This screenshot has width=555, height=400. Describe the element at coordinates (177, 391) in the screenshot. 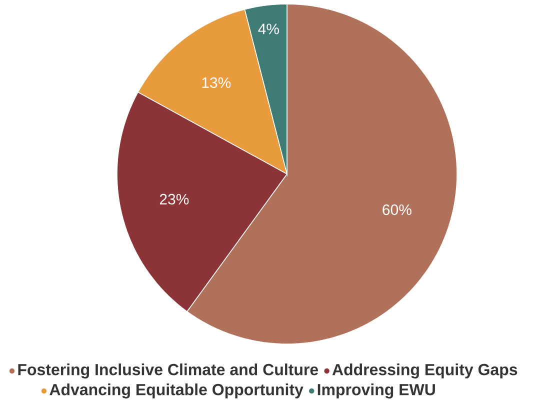

I see `legend-label: Advancing Equitable Opportunity` at that location.